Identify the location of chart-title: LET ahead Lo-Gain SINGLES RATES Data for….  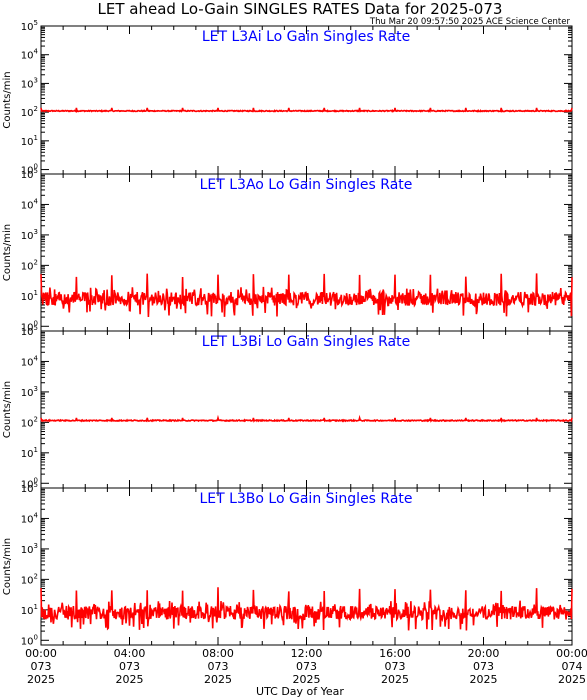
(300, 9).